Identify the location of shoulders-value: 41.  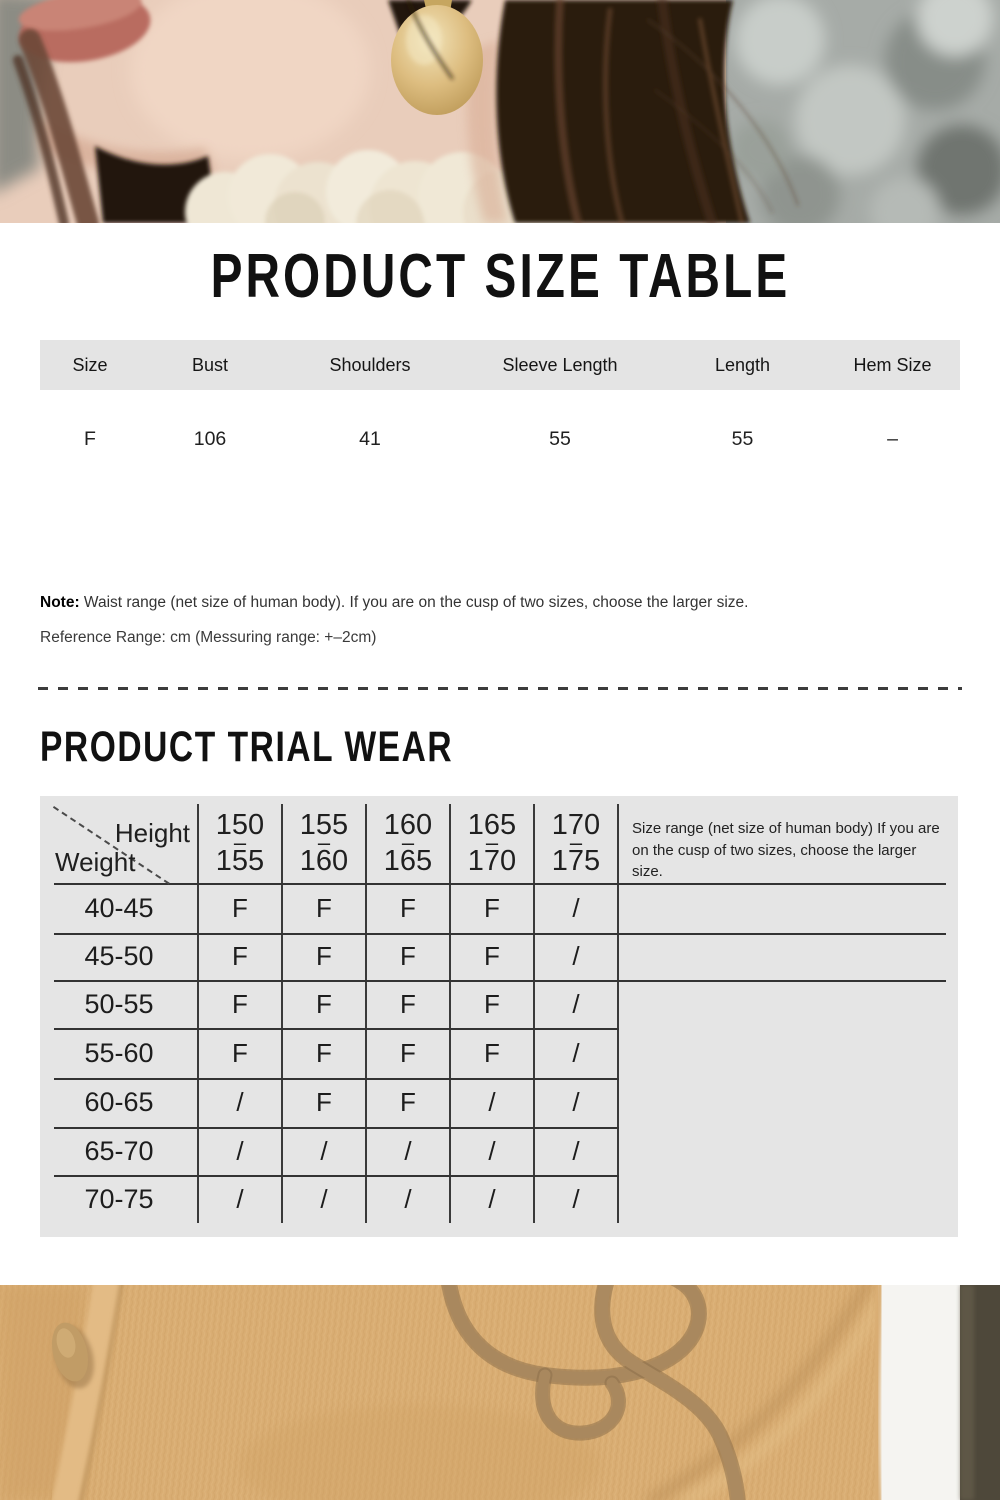
(370, 438).